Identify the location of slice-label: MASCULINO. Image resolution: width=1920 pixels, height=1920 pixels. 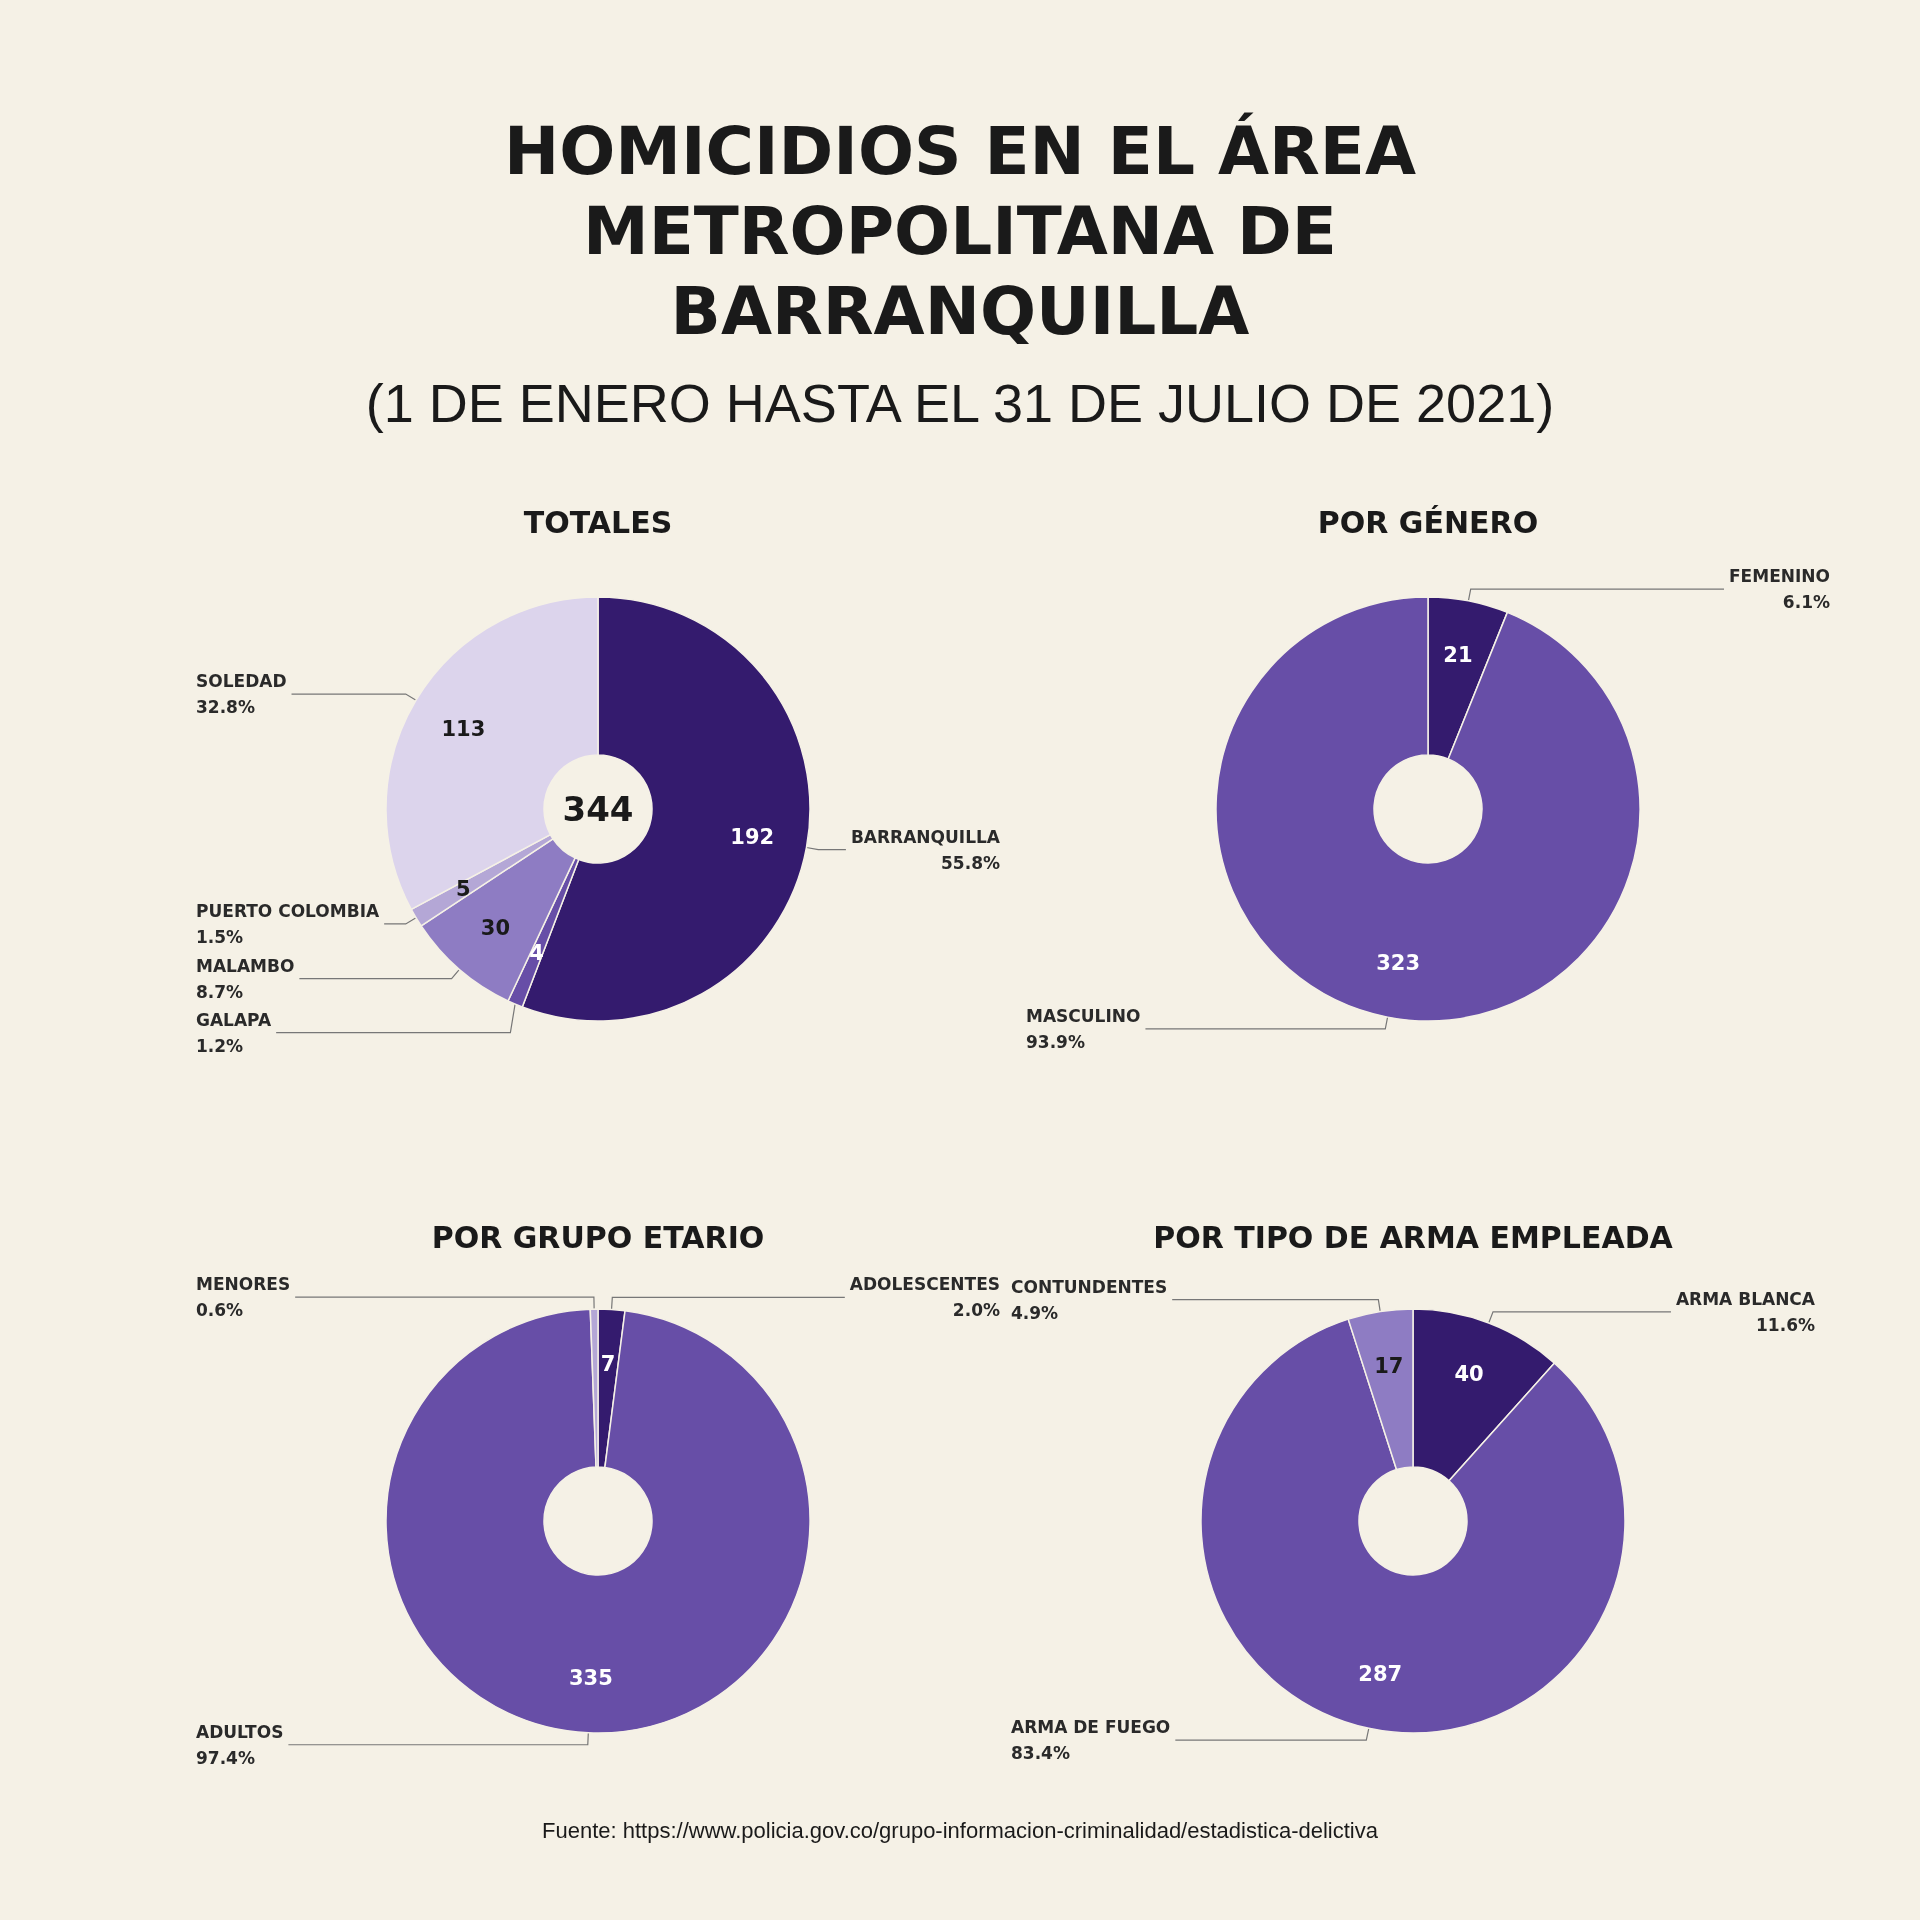
(1083, 1015).